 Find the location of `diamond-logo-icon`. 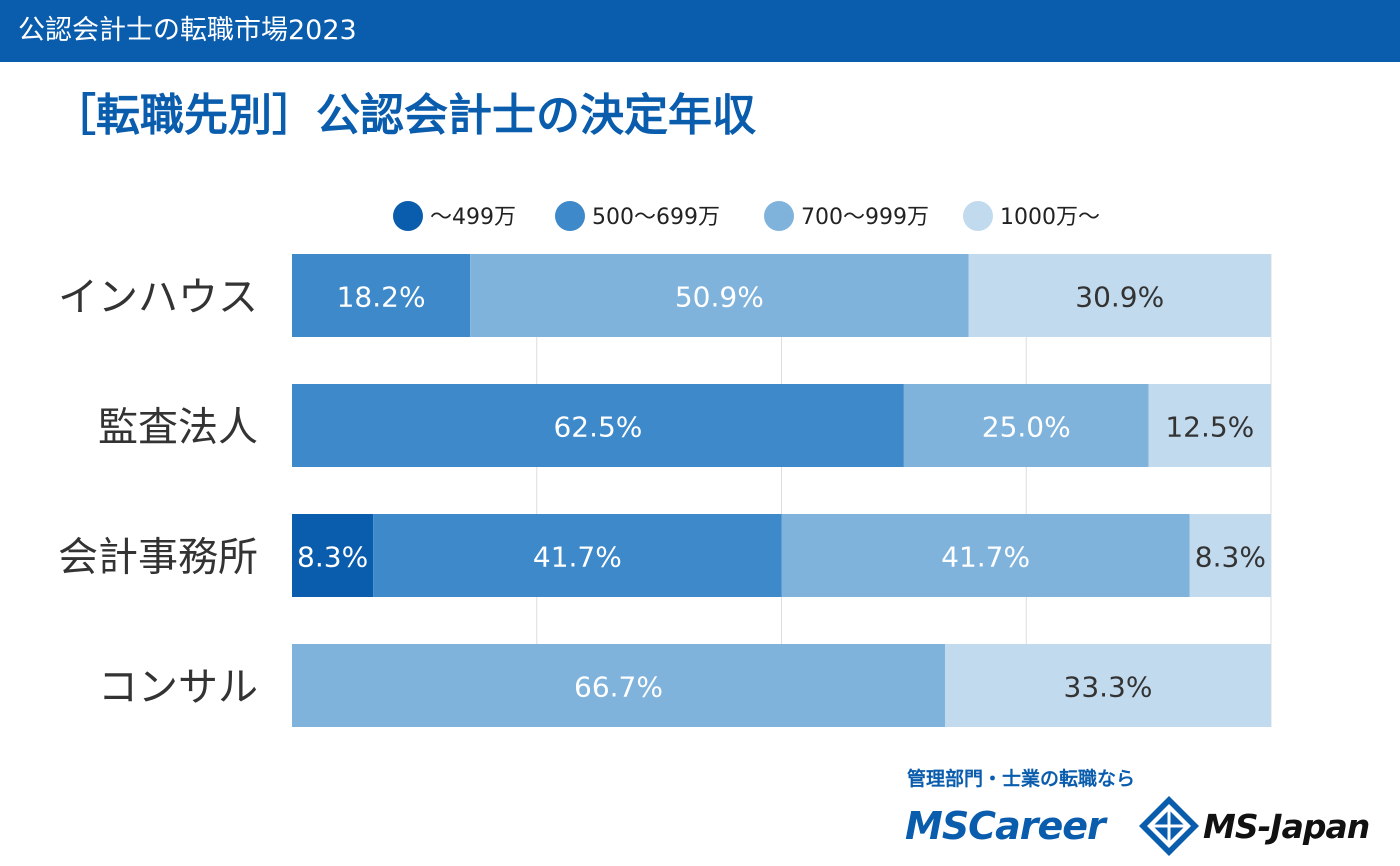

diamond-logo-icon is located at coordinates (1169, 826).